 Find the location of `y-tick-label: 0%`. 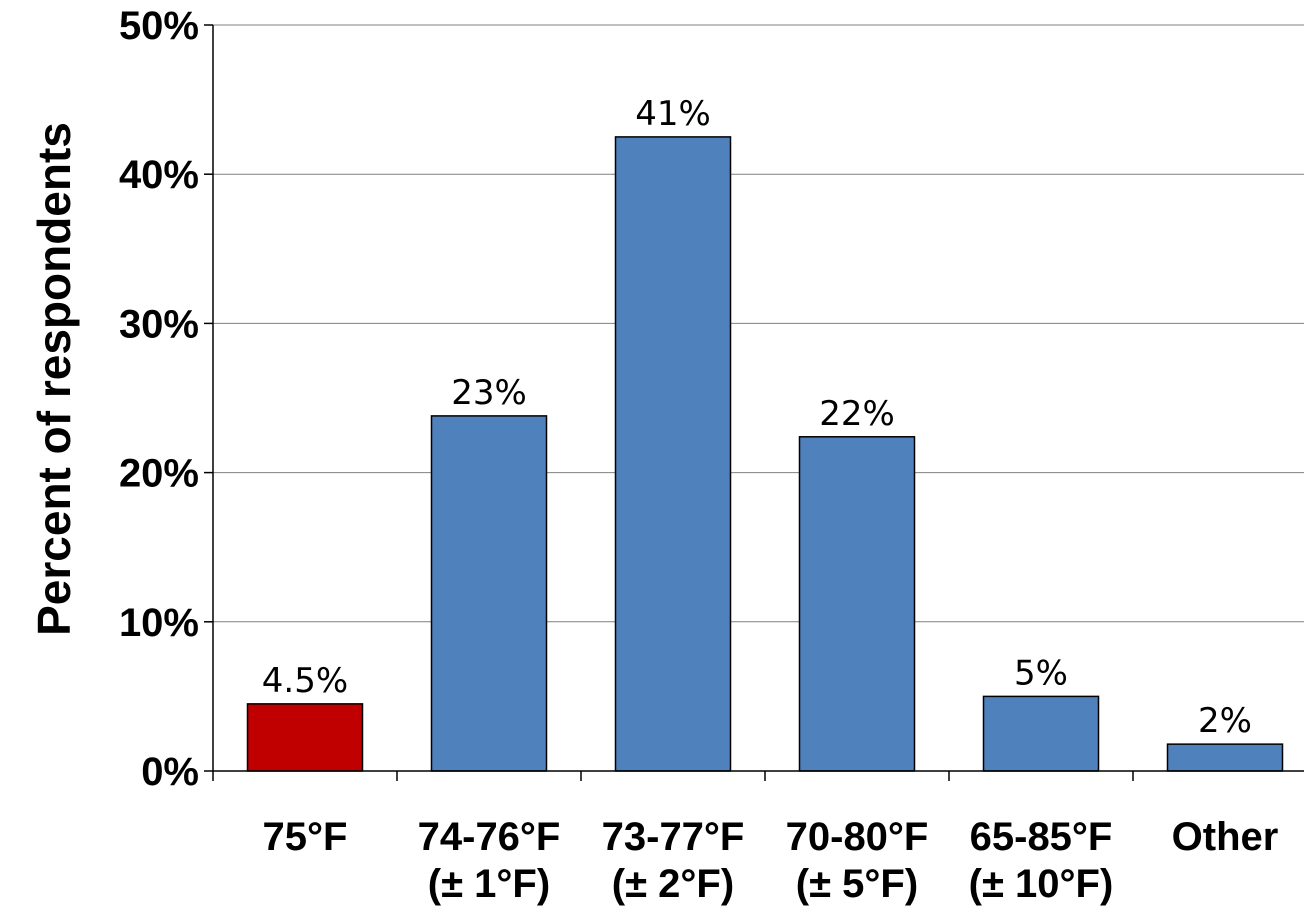

y-tick-label: 0% is located at coordinates (170, 772).